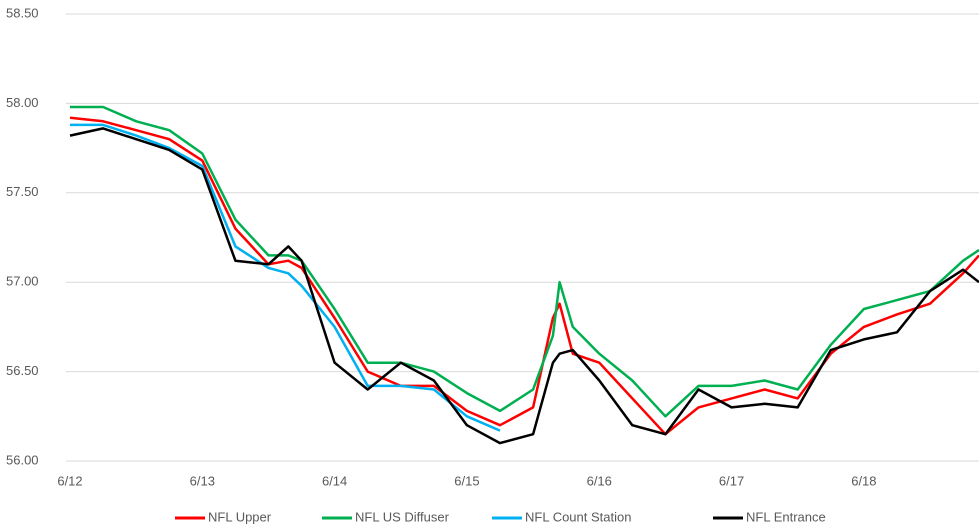  What do you see at coordinates (578, 516) in the screenshot?
I see `legend-label: NFL Count Station` at bounding box center [578, 516].